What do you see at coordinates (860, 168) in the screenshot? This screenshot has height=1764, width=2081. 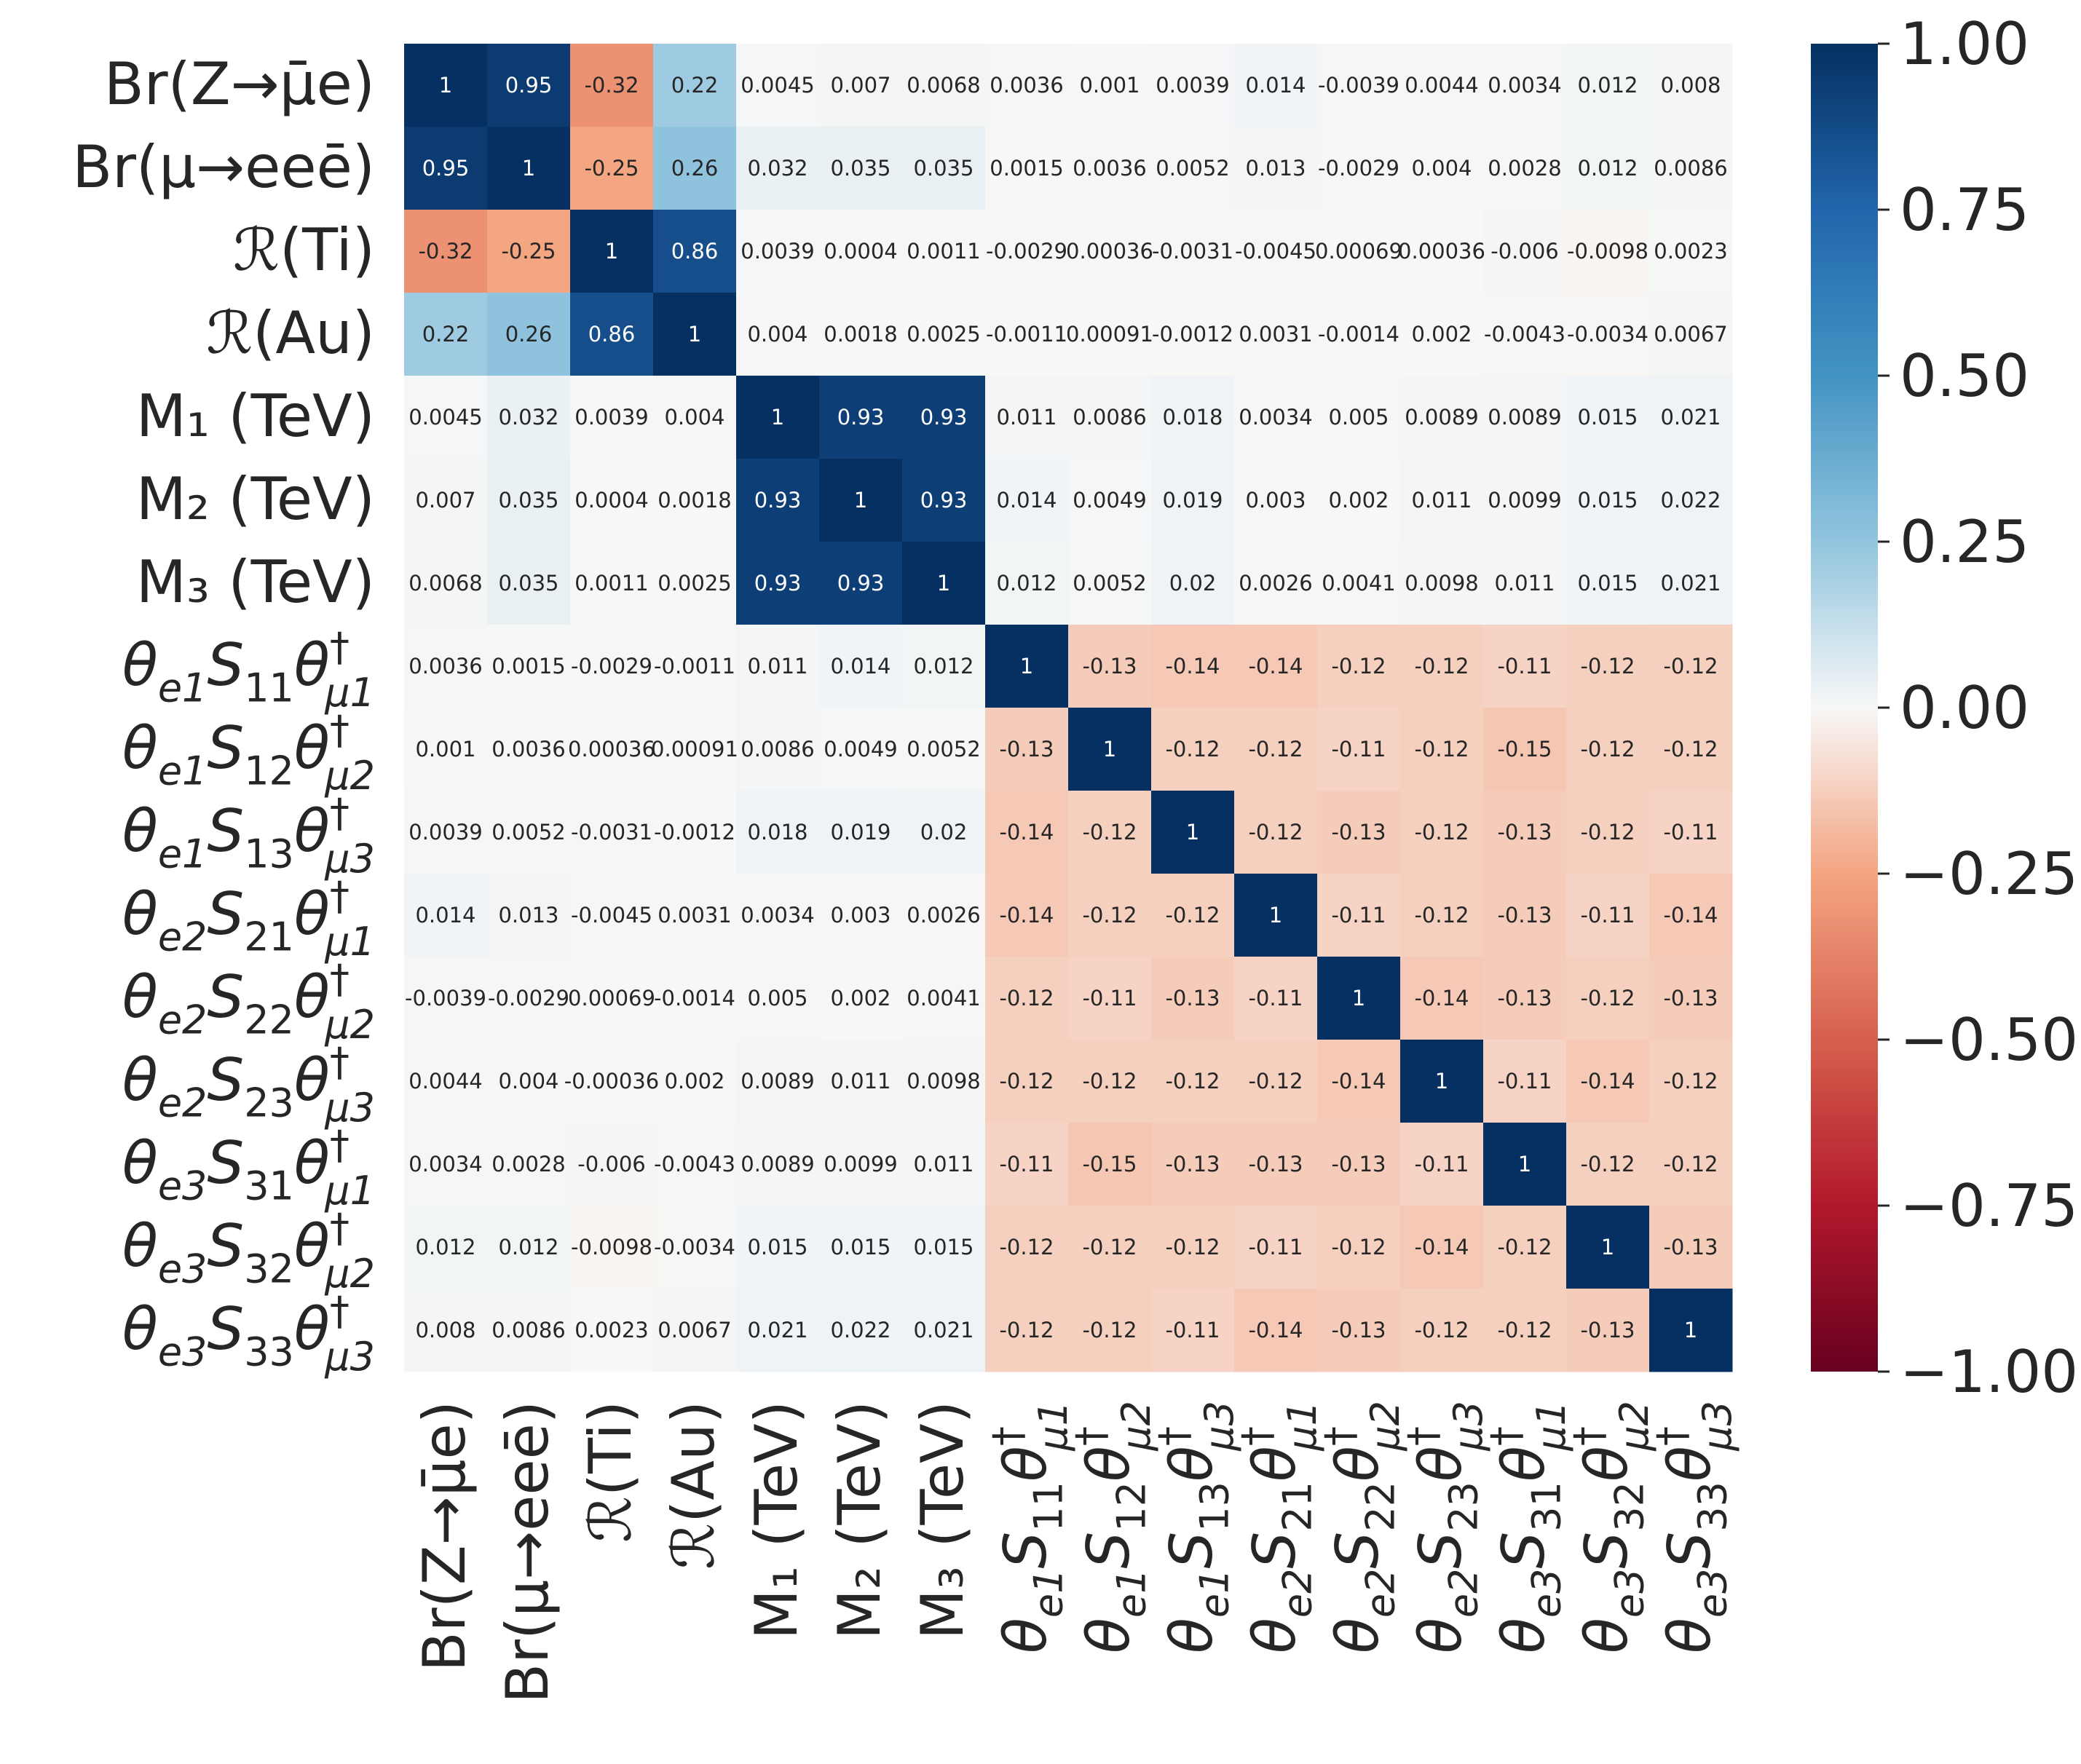 I see `cell-value-label: 0.035` at bounding box center [860, 168].